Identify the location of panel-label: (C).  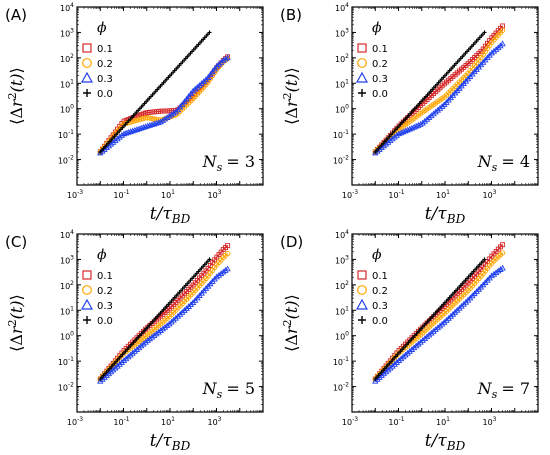
(16, 242).